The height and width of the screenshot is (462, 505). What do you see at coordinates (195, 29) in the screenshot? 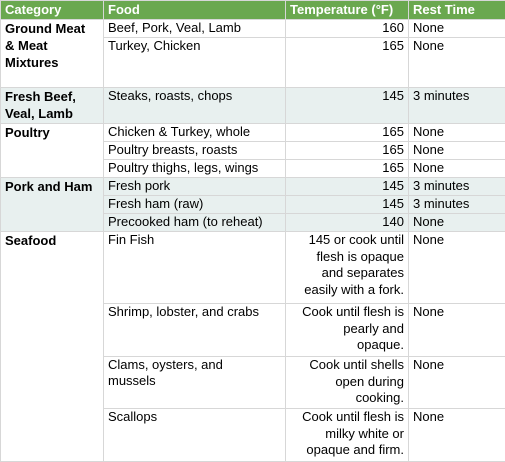
I see `food-cell: Beef, Pork, Veal, Lamb` at bounding box center [195, 29].